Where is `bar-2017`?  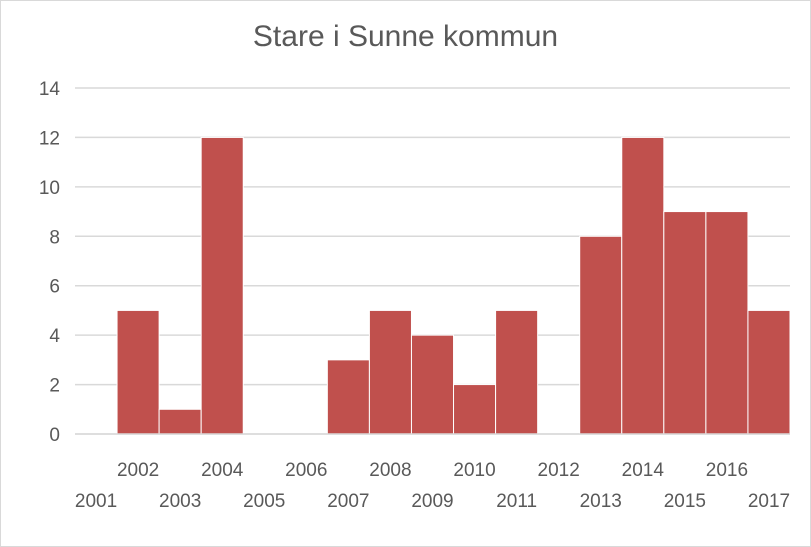
bar-2017 is located at coordinates (769, 372).